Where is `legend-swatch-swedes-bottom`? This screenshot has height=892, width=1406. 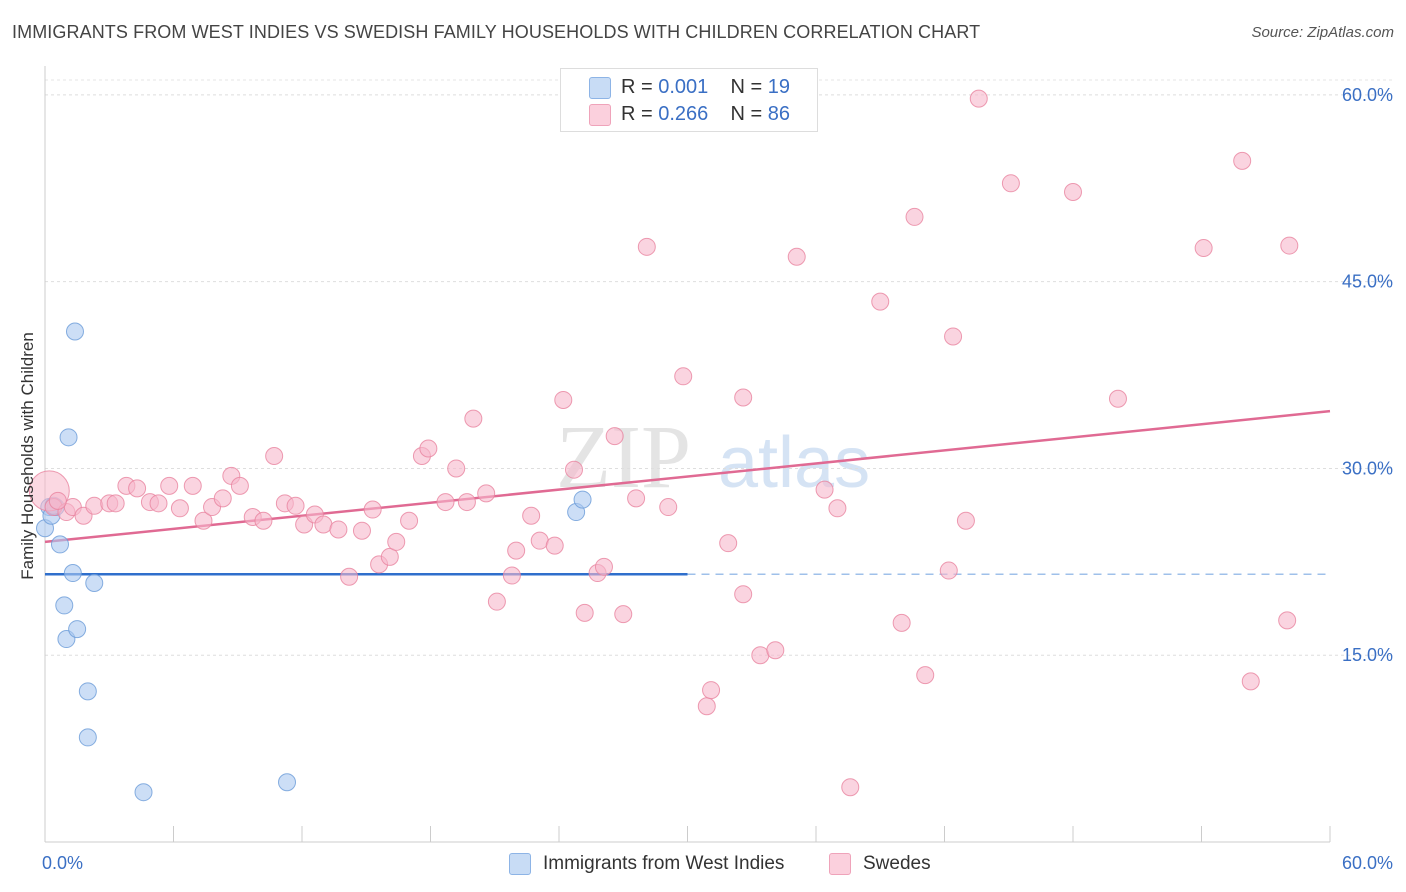
legend-swatch-swedes-bottom is located at coordinates (840, 864).